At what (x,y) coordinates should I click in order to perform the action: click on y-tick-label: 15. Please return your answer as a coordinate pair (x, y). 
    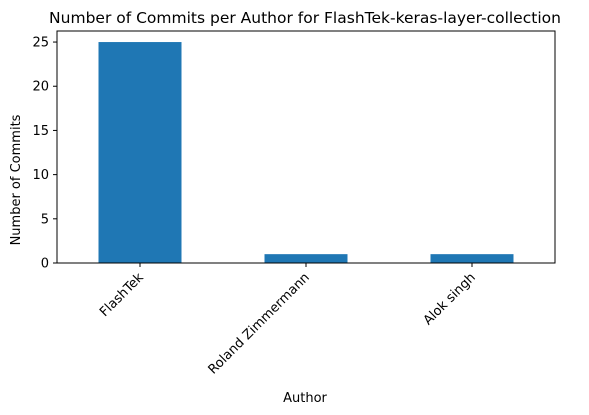
    Looking at the image, I should click on (40, 131).